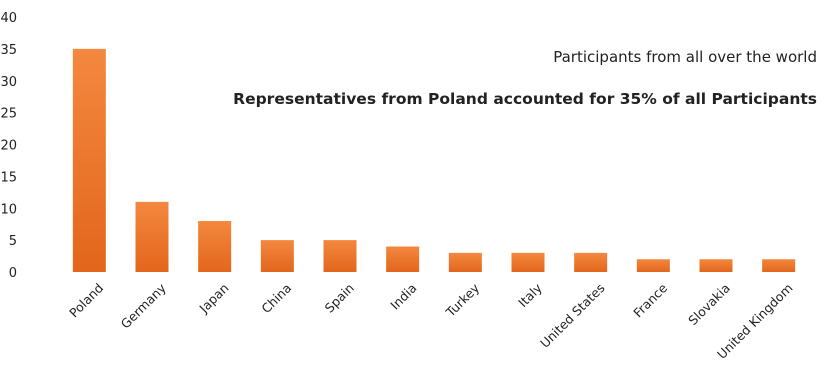 The image size is (821, 374). I want to click on bar-italy, so click(528, 262).